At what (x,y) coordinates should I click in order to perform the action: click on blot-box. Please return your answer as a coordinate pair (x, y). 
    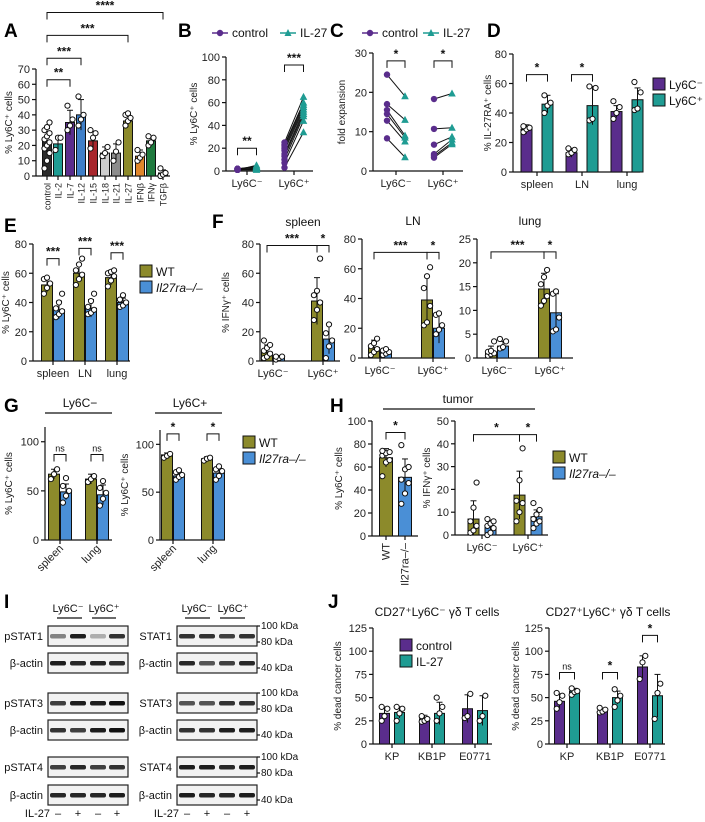
    Looking at the image, I should click on (88, 703).